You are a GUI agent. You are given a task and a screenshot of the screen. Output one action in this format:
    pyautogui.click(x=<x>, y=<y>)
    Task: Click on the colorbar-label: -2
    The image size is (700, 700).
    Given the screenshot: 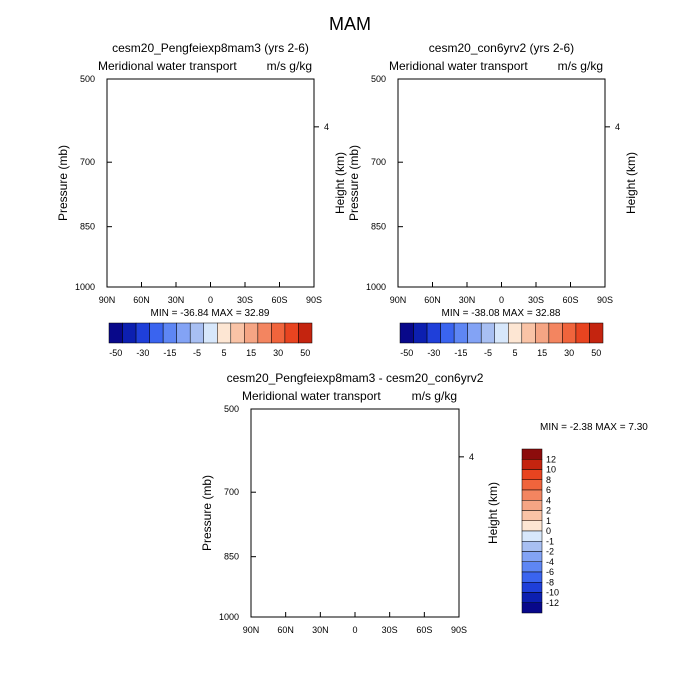 What is the action you would take?
    pyautogui.click(x=550, y=552)
    